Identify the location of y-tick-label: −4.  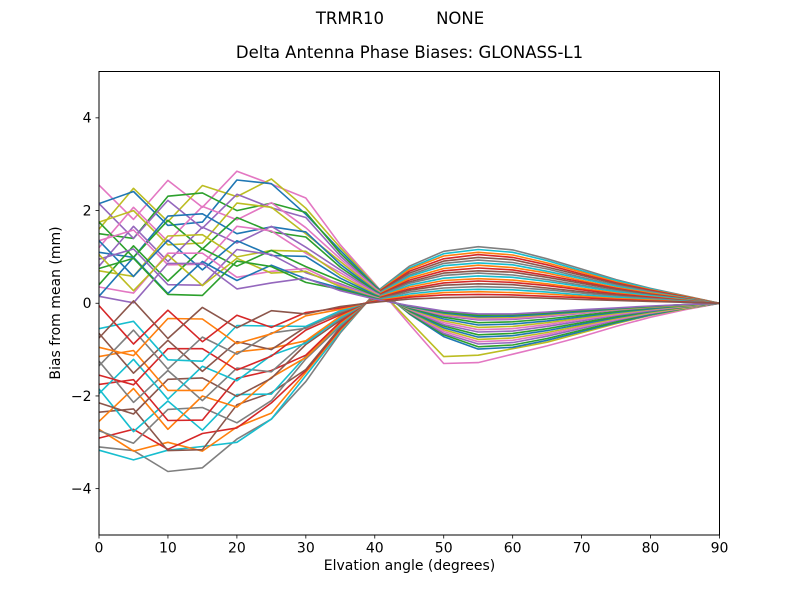
(81, 489).